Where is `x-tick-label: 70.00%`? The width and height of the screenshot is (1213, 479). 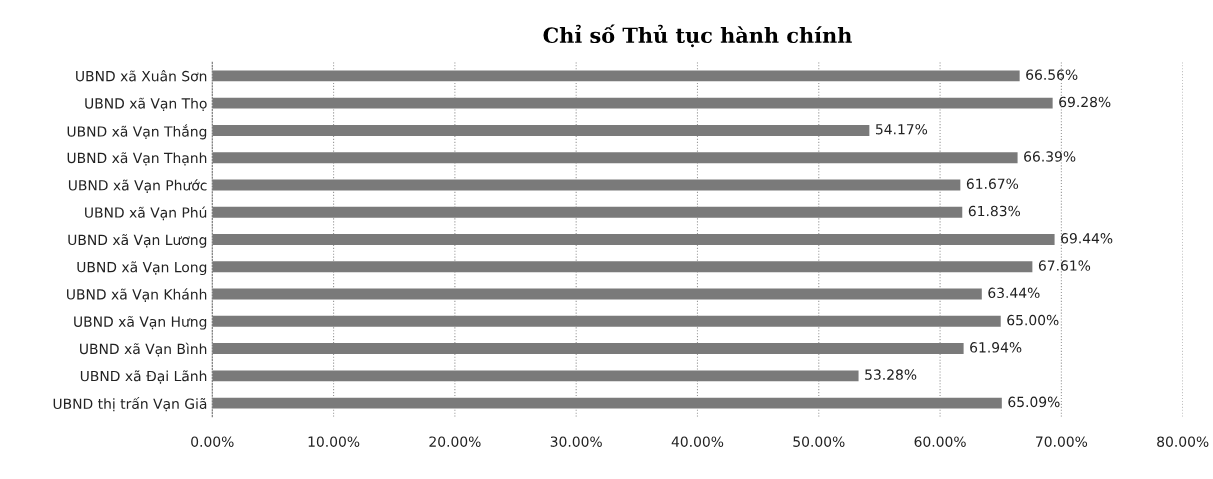 x-tick-label: 70.00% is located at coordinates (1062, 441).